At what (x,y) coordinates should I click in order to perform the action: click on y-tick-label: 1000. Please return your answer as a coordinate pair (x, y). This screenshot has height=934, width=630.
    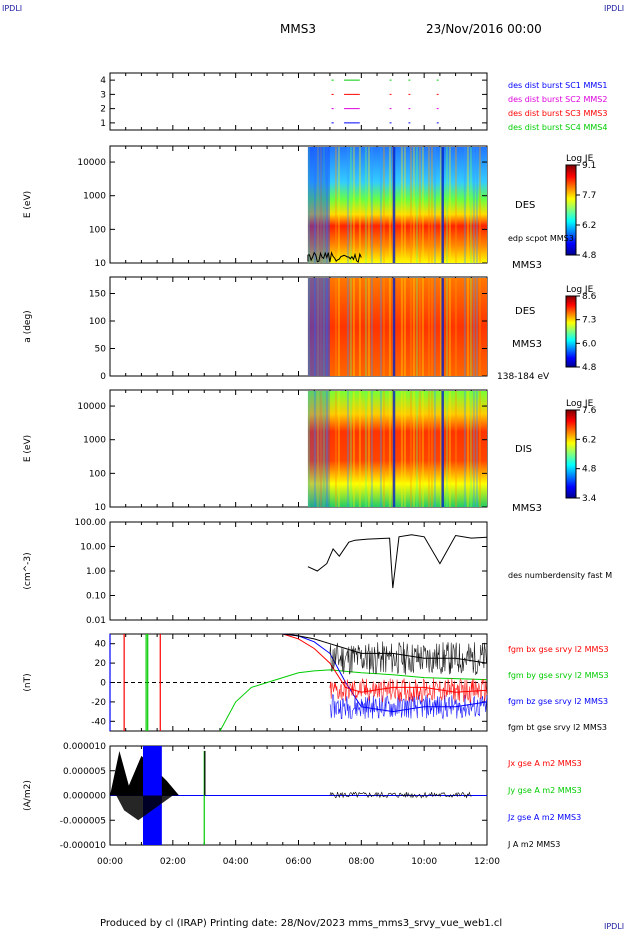
    Looking at the image, I should click on (94, 197).